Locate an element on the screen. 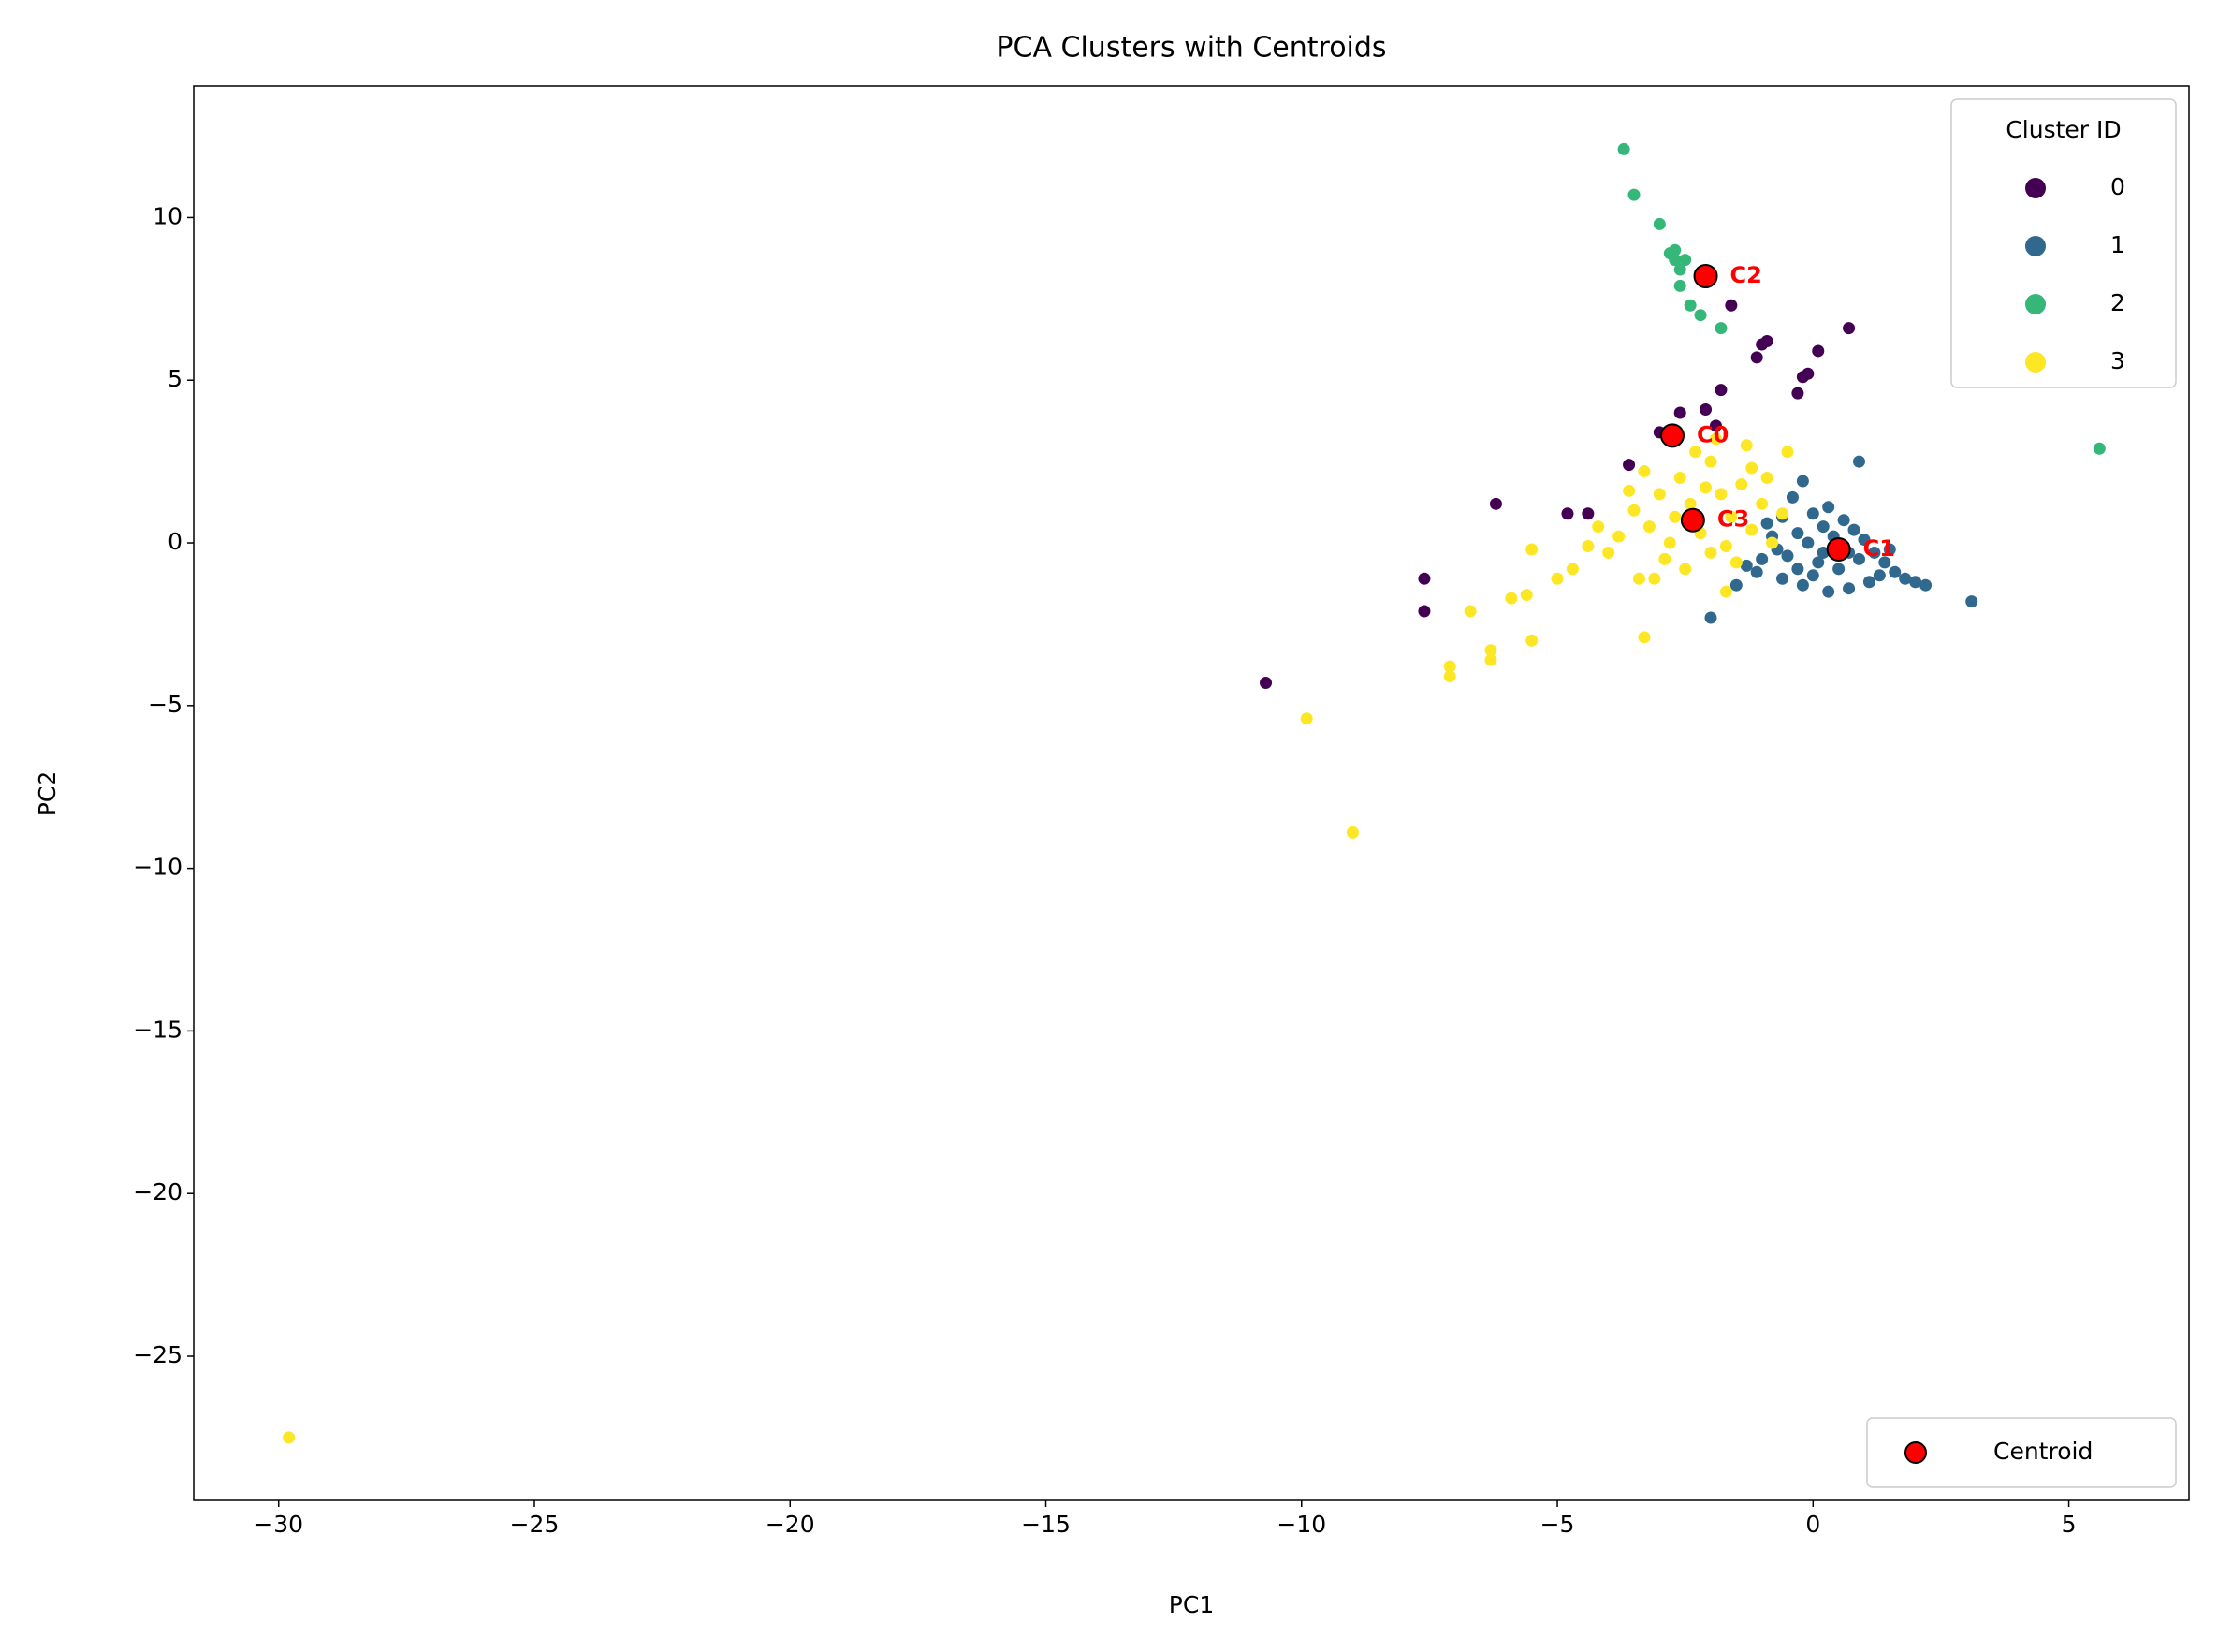  centroid-label: C1 is located at coordinates (1879, 548).